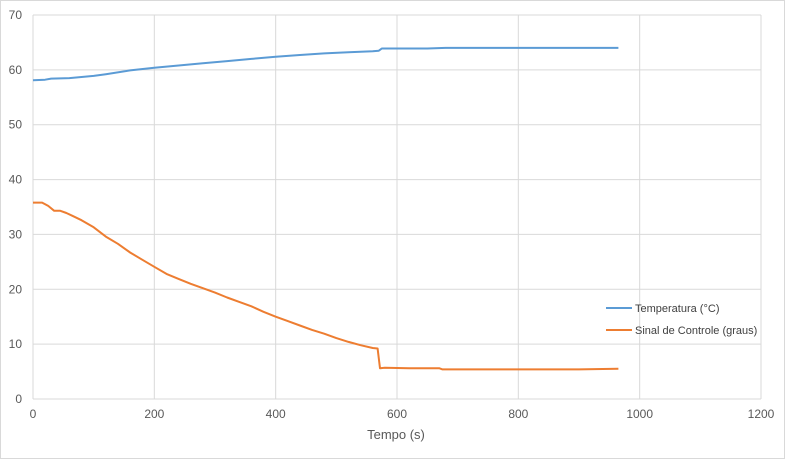 The width and height of the screenshot is (785, 459). Describe the element at coordinates (397, 414) in the screenshot. I see `x-tick-label: 600` at that location.